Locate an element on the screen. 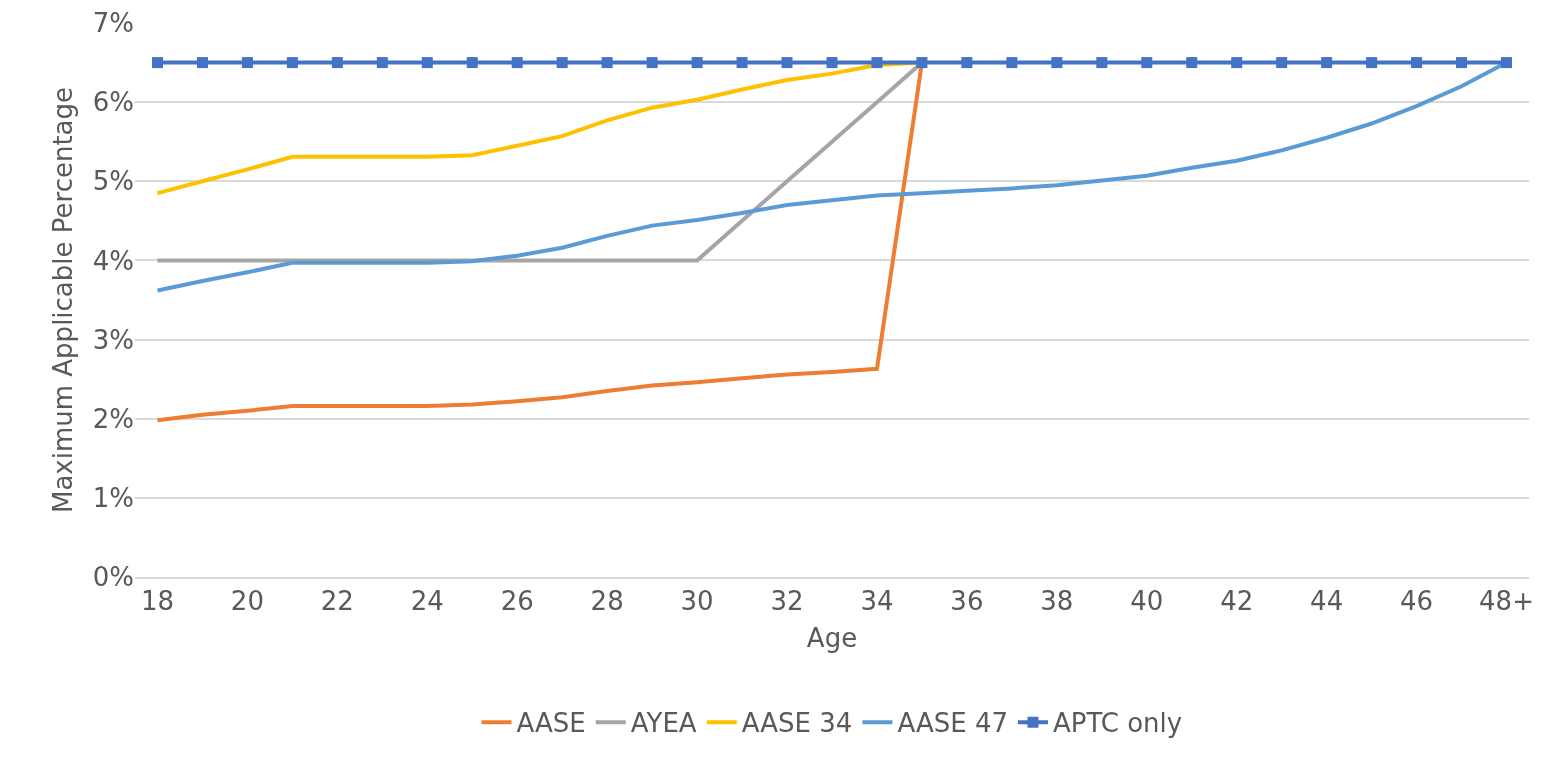 Image resolution: width=1542 pixels, height=782 pixels. x-tick-label: 36 is located at coordinates (967, 600).